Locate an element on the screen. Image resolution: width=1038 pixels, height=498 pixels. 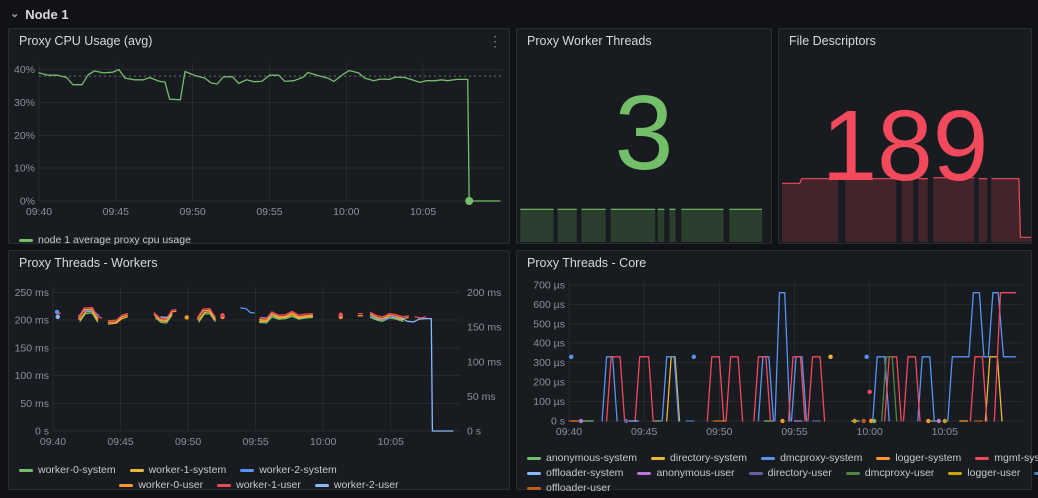
core-legend-row-3: offloader-user is located at coordinates (774, 487).